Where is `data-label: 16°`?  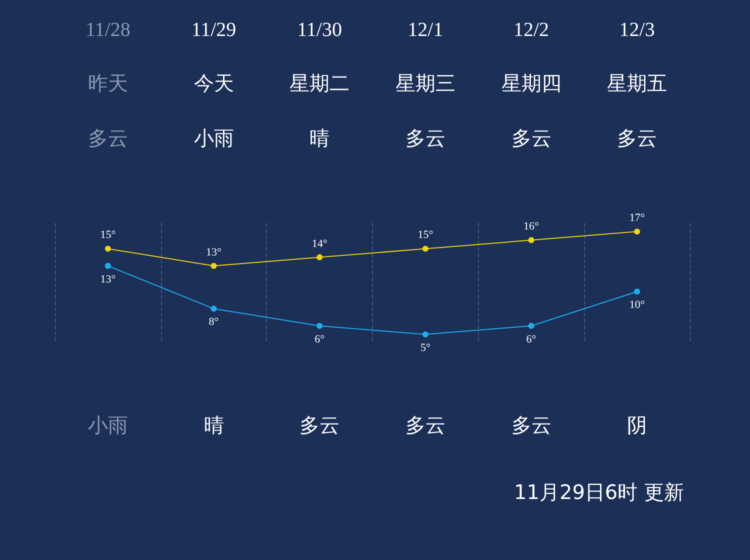
data-label: 16° is located at coordinates (531, 226).